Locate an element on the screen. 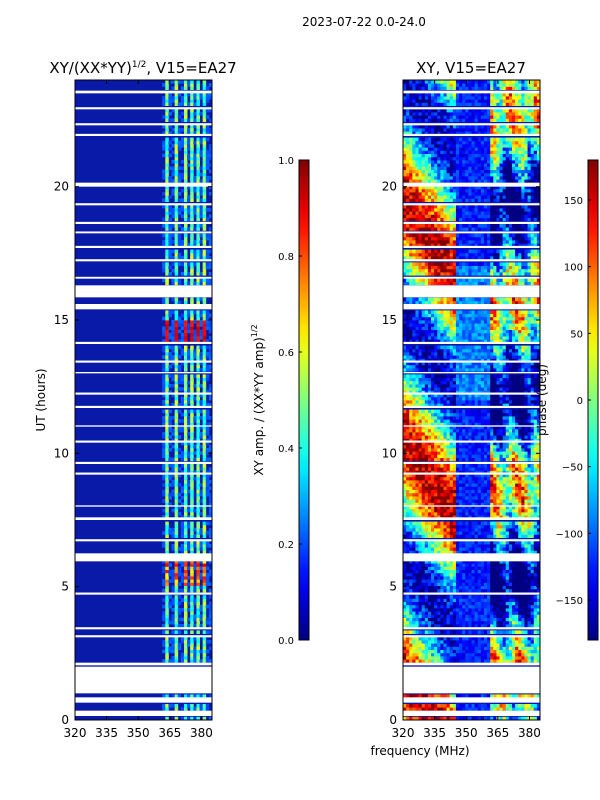 The image size is (600, 800). flagged-time-band is located at coordinates (143, 134).